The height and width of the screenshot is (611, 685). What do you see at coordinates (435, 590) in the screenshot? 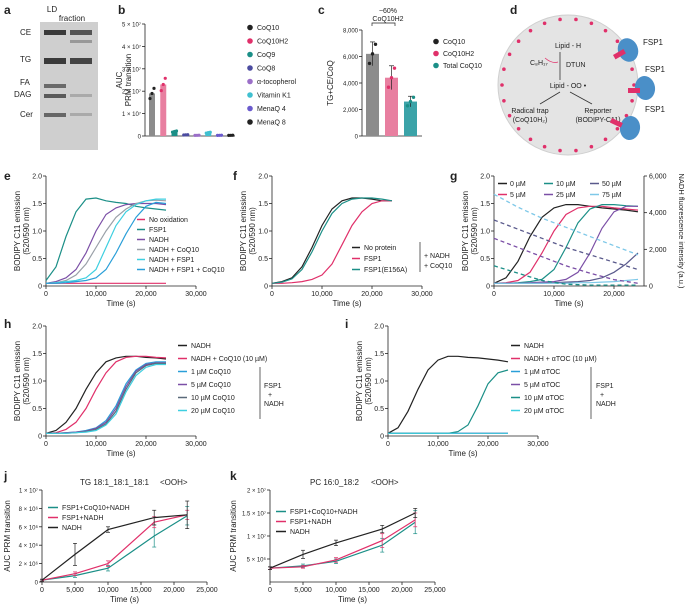
I see `x-tick-label: 25,000` at bounding box center [435, 590].